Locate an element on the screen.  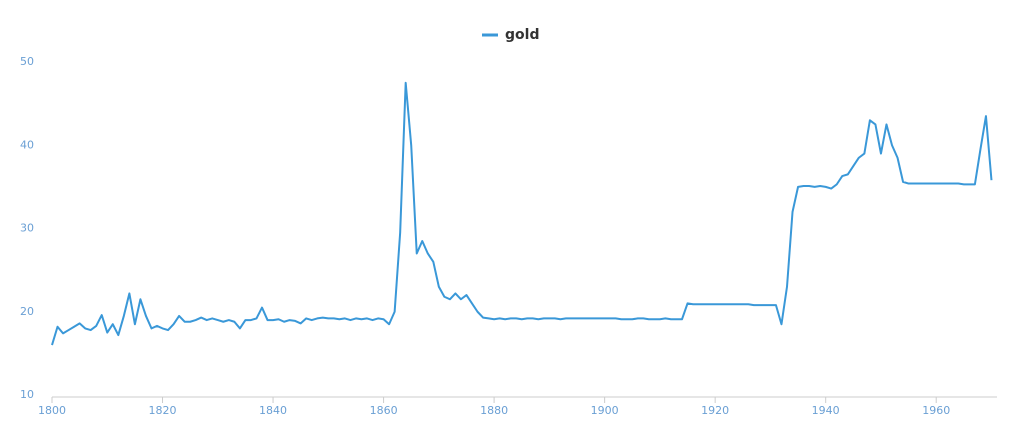
x-tick-label: 1860 is located at coordinates (384, 410).